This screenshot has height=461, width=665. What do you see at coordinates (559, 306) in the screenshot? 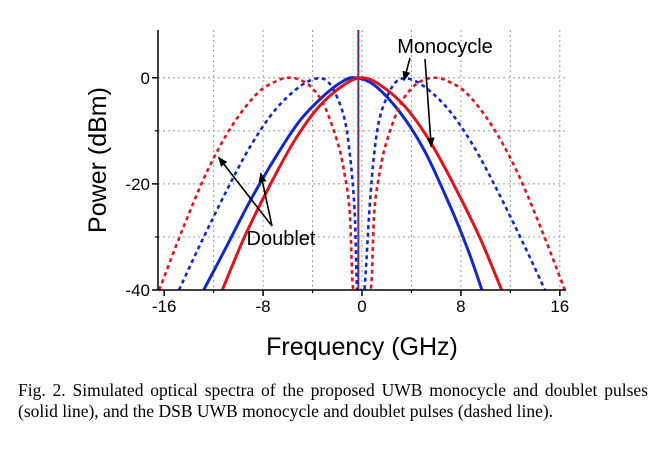
I see `x-tick-label: 16` at bounding box center [559, 306].